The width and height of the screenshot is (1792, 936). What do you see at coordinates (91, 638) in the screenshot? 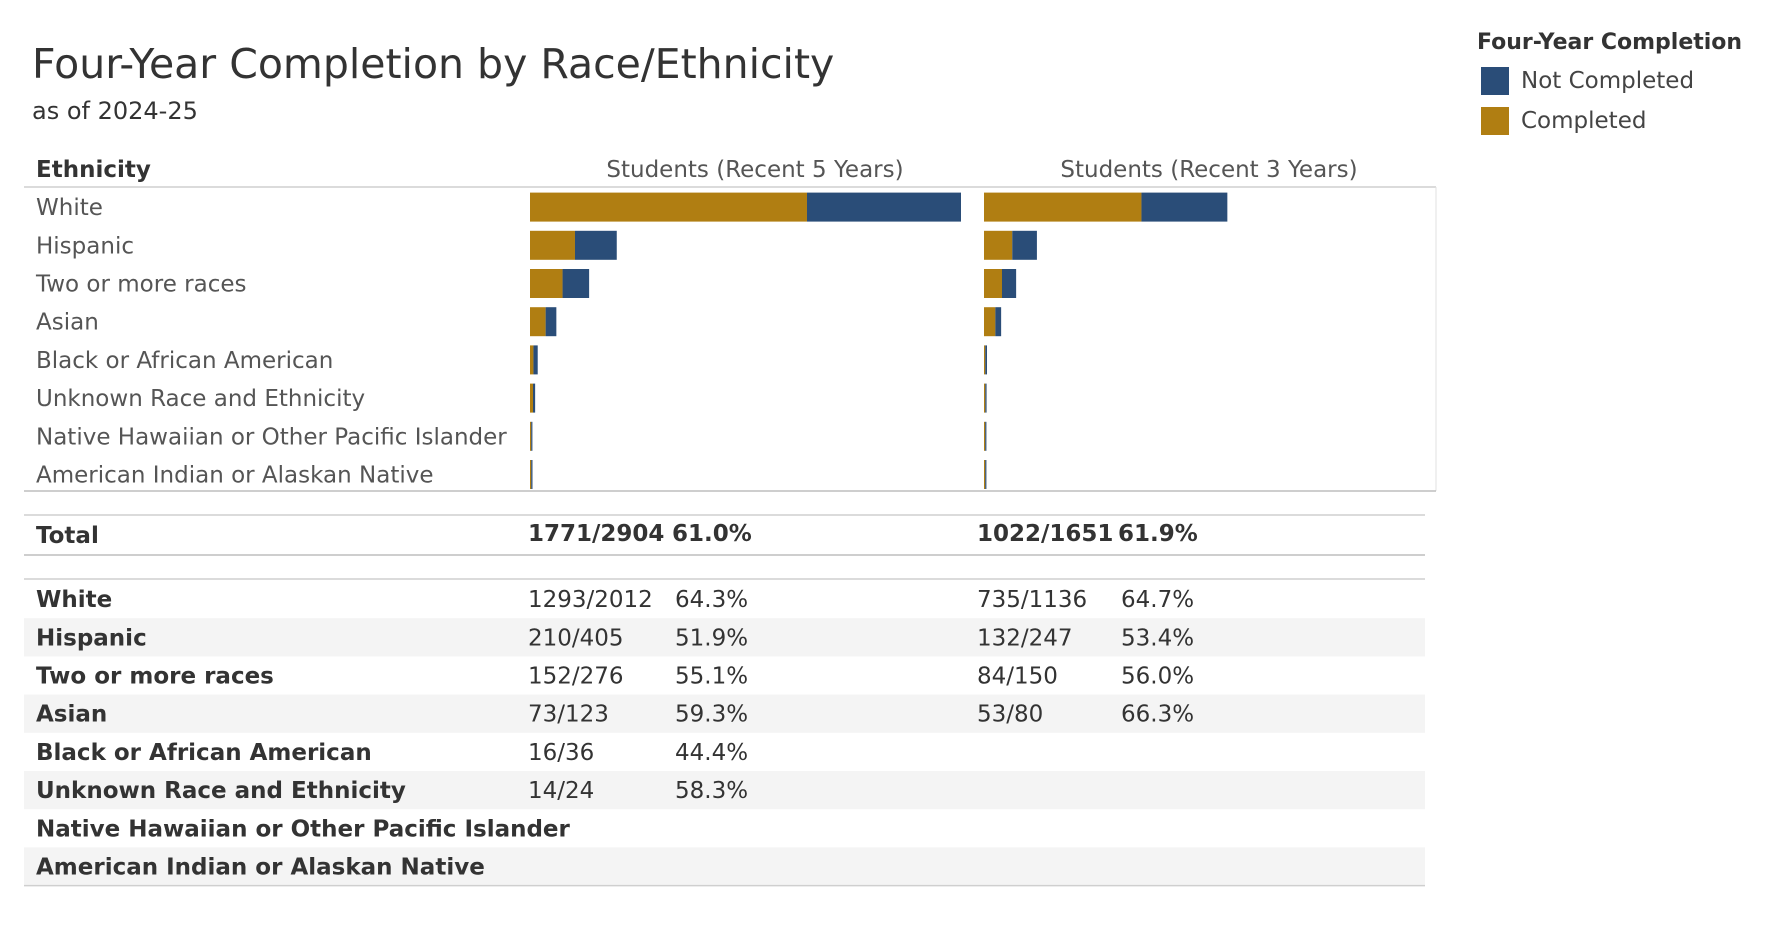
I see `table-row-label-hispanic: Hispanic` at bounding box center [91, 638].